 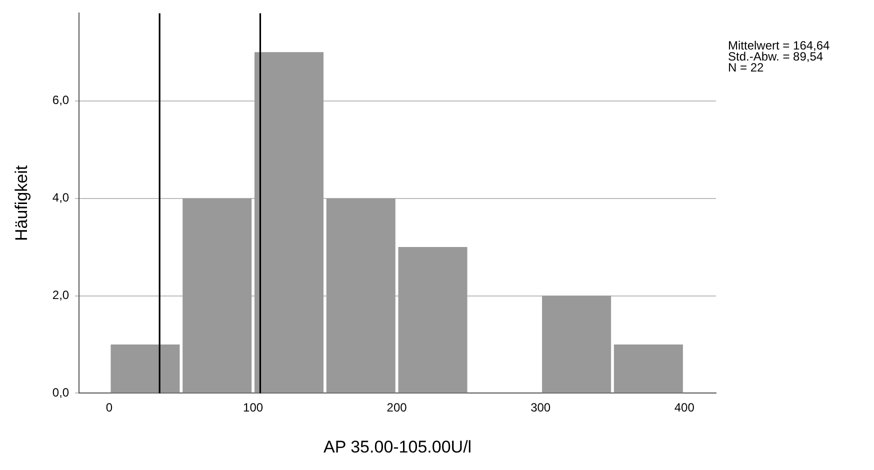 I want to click on text: Mittelwert = 164,64, so click(x=779, y=45).